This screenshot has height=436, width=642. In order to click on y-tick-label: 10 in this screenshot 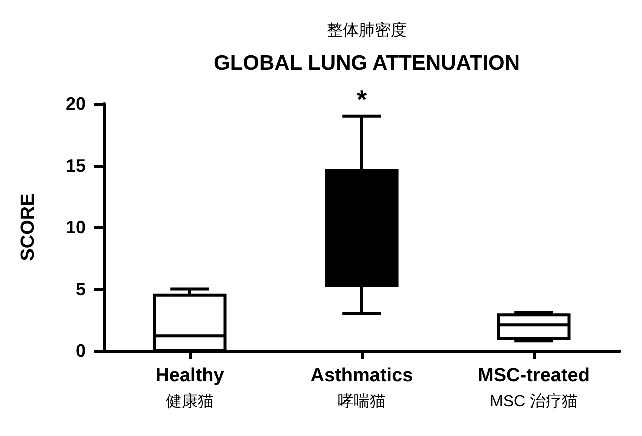, I will do `click(76, 228)`.